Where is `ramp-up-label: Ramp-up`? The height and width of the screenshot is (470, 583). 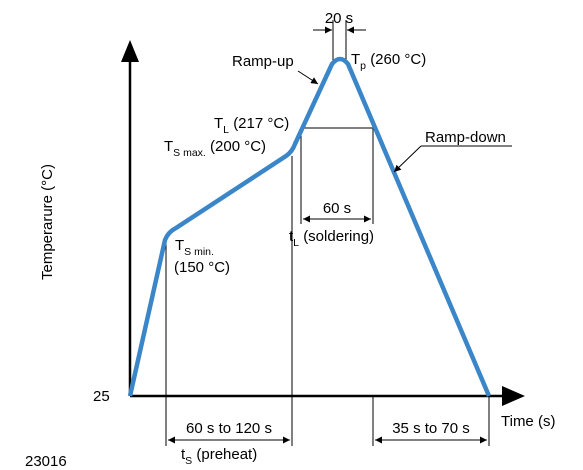 ramp-up-label: Ramp-up is located at coordinates (263, 61).